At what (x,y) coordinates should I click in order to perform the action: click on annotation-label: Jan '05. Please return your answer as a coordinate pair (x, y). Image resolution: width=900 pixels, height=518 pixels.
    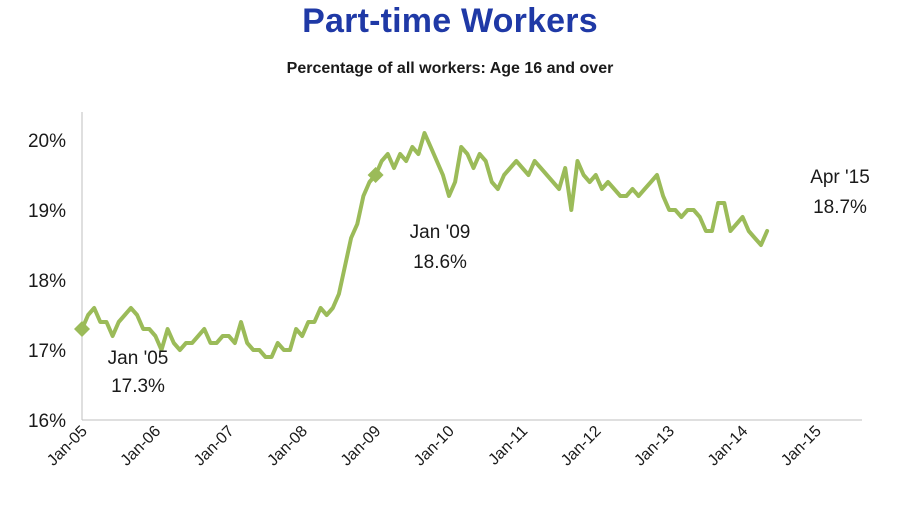
    Looking at the image, I should click on (138, 358).